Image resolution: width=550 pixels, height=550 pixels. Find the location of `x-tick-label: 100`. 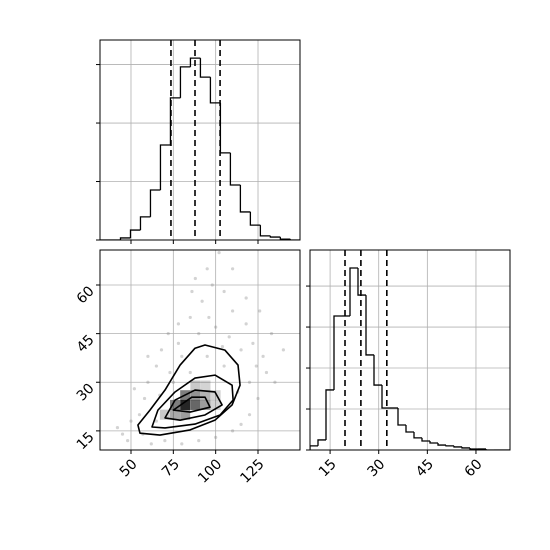

x-tick-label: 100 is located at coordinates (210, 471).